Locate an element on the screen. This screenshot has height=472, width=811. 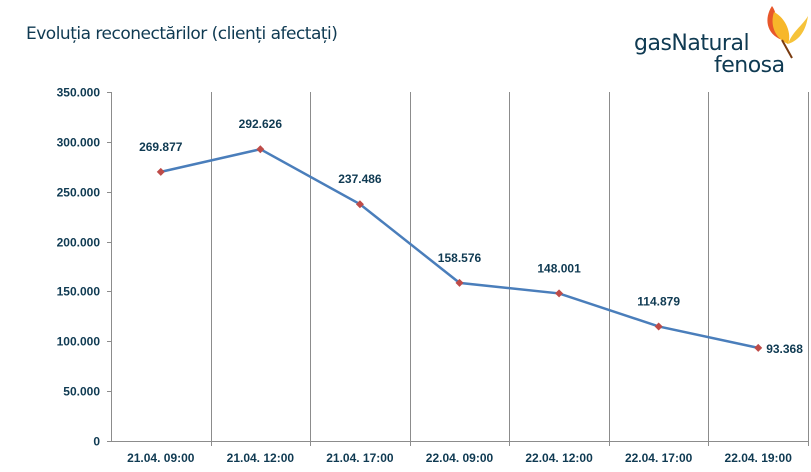
gas-natural-fenosa-logo: gasNatural fenosa is located at coordinates (722, 44).